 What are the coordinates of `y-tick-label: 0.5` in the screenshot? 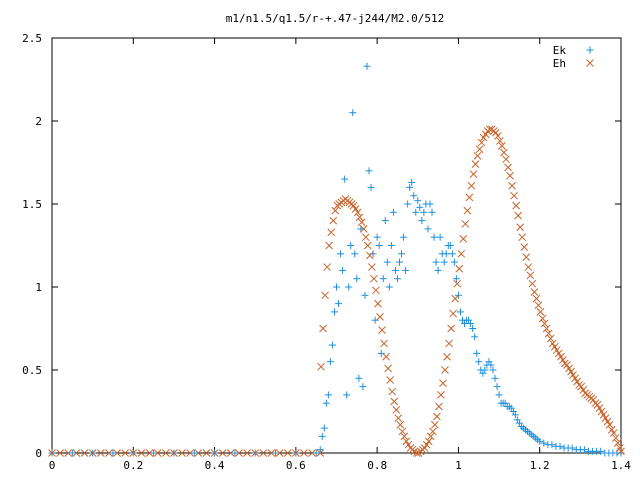 It's located at (32, 370).